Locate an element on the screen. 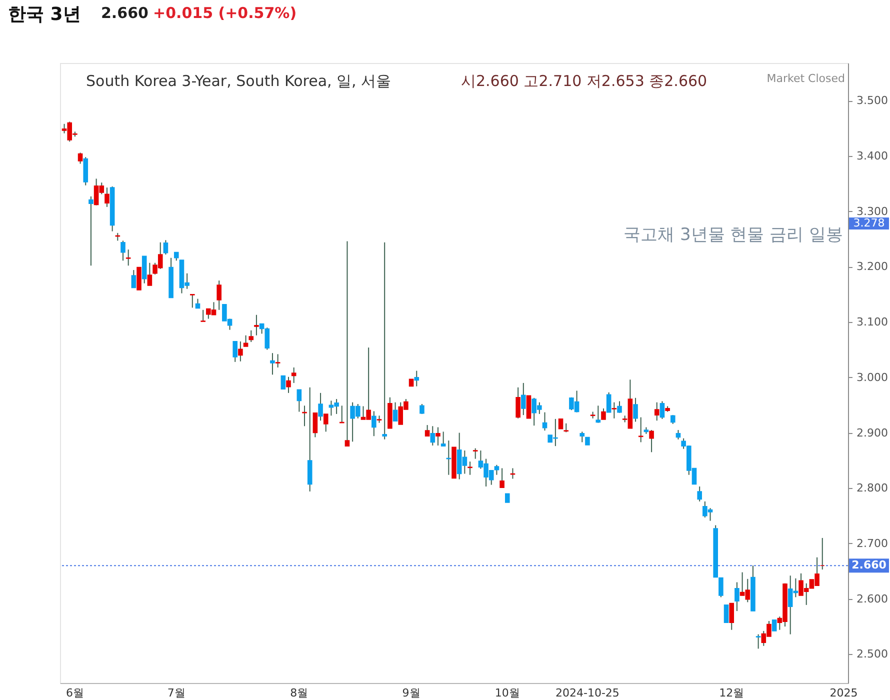 This screenshot has width=890, height=700. text: South Korea 3-Year, South Korea, 일, 서울 is located at coordinates (239, 81).